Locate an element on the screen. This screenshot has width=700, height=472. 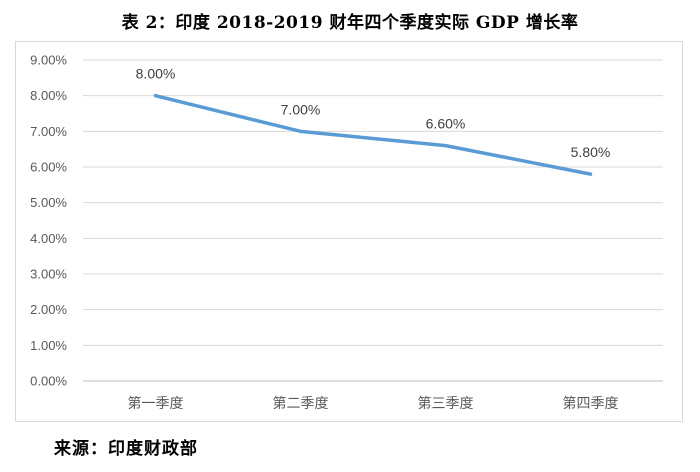
y-tick-label: 7.00% is located at coordinates (48, 131).